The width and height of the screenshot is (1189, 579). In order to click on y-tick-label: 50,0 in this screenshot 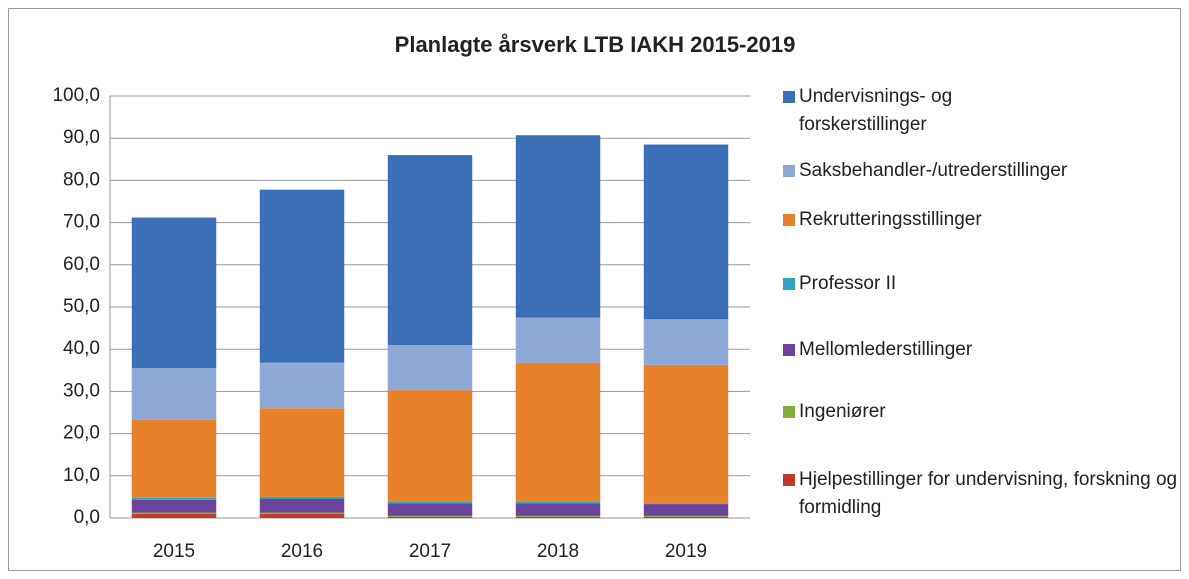, I will do `click(81, 306)`.